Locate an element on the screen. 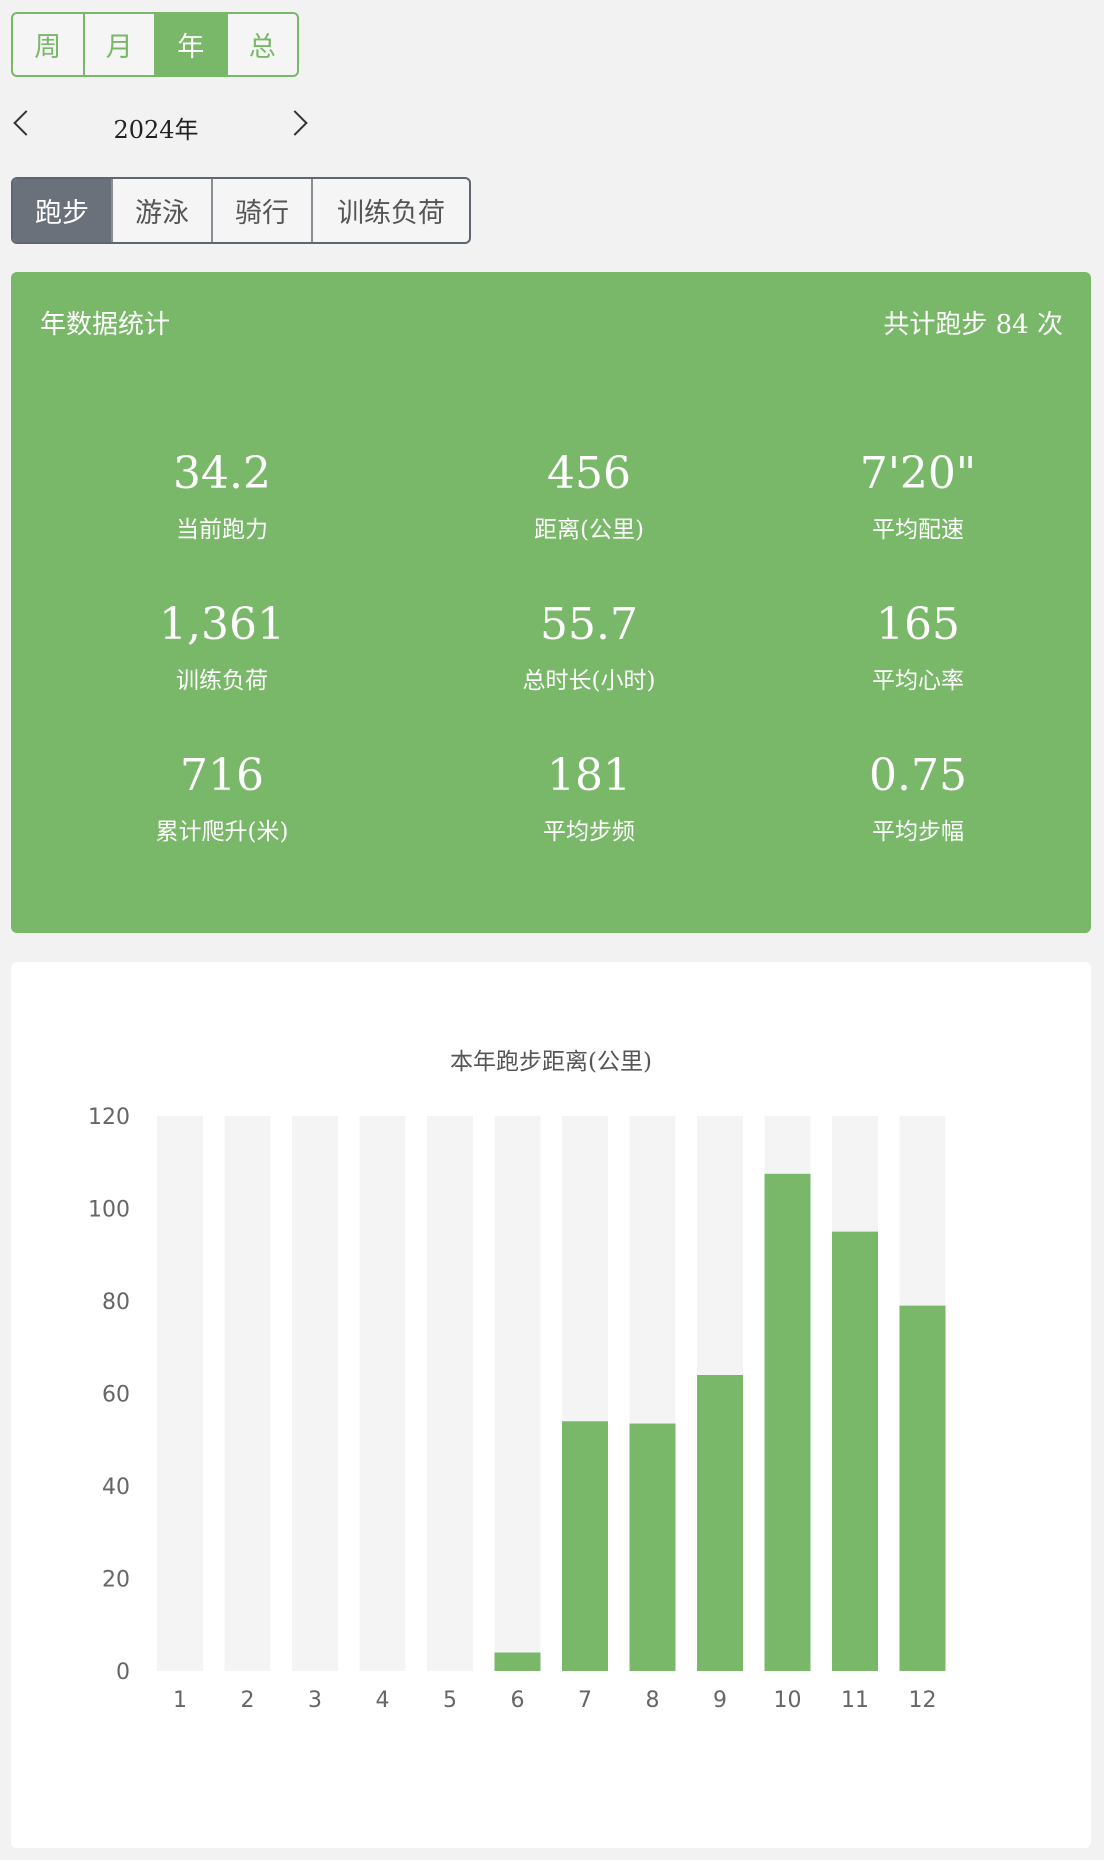 This screenshot has height=1860, width=1104. x-tick-label: 4 is located at coordinates (383, 1700).